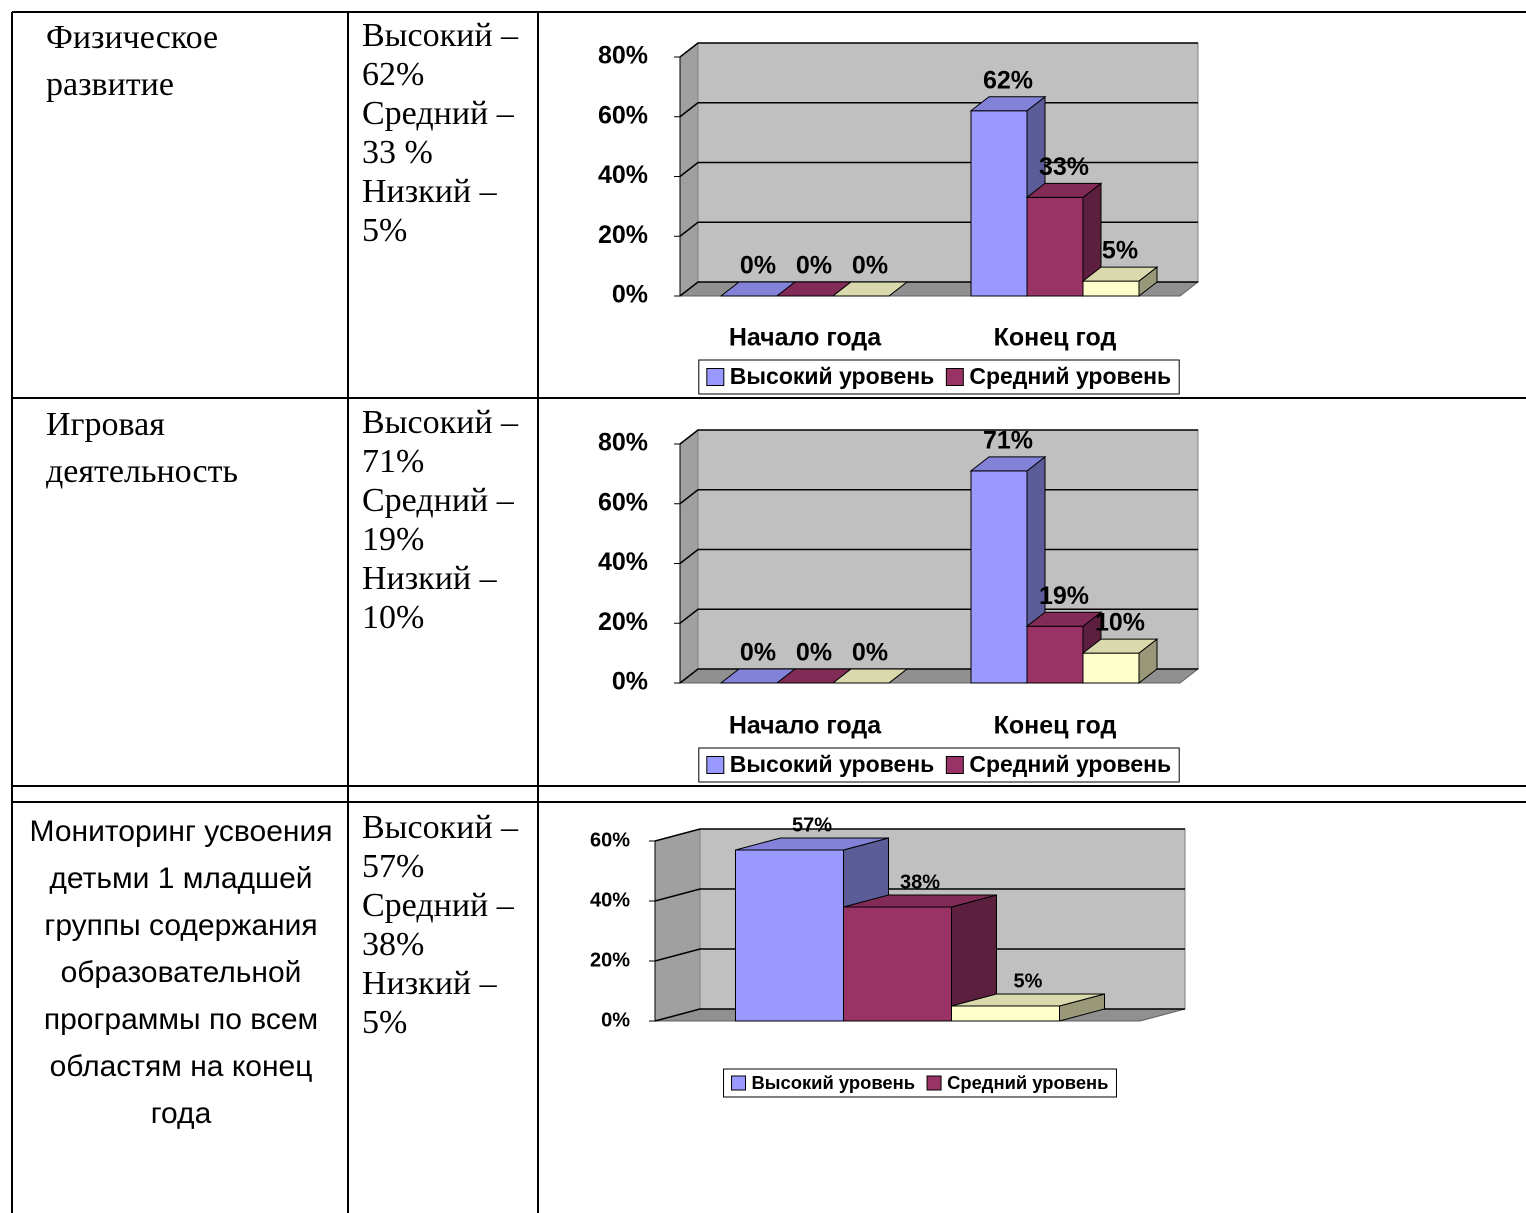  What do you see at coordinates (438, 925) in the screenshot?
I see `level-text: Средний – 38%` at bounding box center [438, 925].